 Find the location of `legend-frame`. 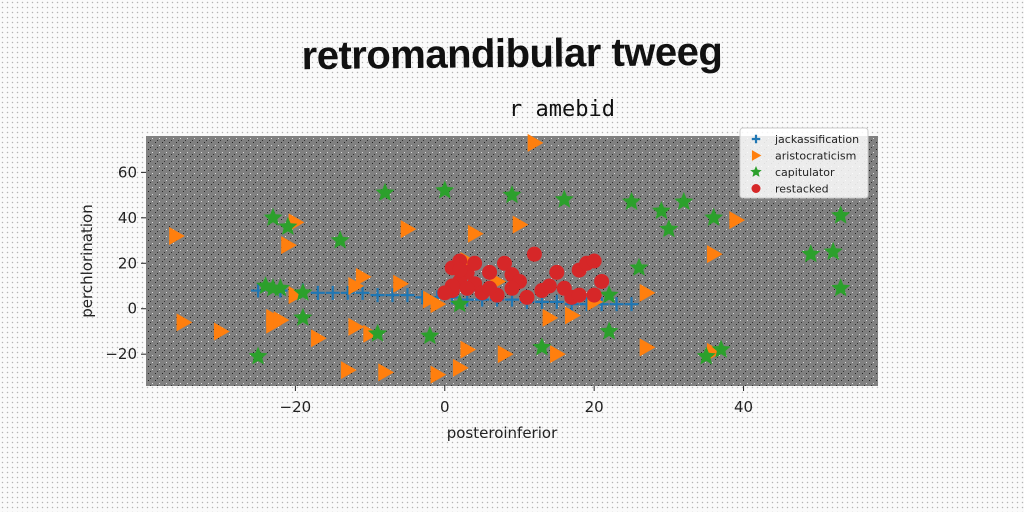

legend-frame is located at coordinates (804, 163).